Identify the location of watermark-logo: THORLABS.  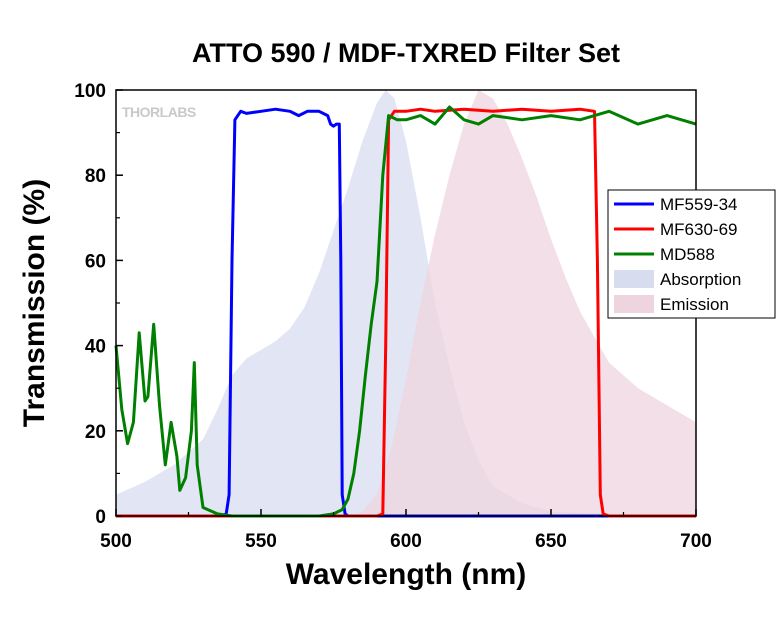
(159, 112).